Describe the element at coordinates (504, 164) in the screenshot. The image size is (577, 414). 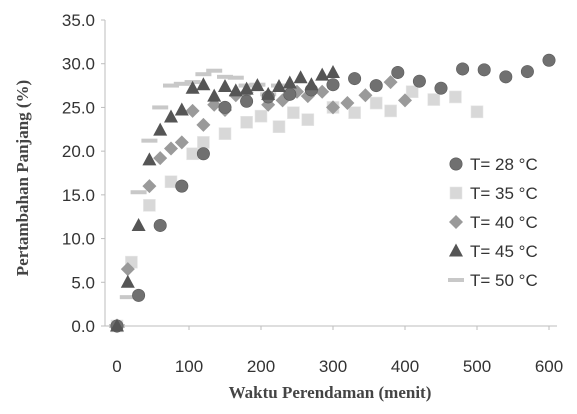
I see `legend-label: T= 28 °C` at that location.